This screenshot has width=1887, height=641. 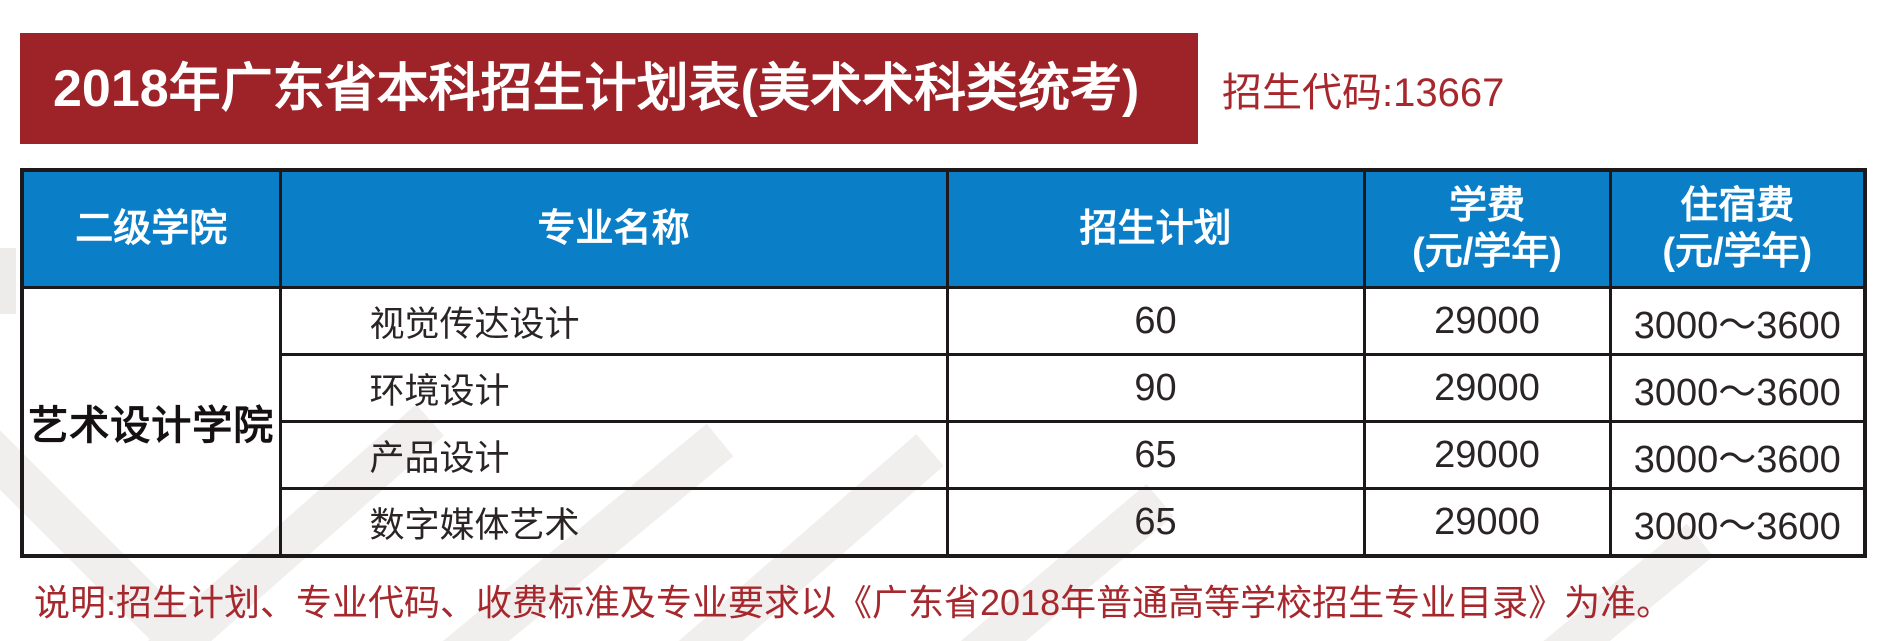 What do you see at coordinates (1363, 92) in the screenshot?
I see `admission-code-label: 招生代码:13667` at bounding box center [1363, 92].